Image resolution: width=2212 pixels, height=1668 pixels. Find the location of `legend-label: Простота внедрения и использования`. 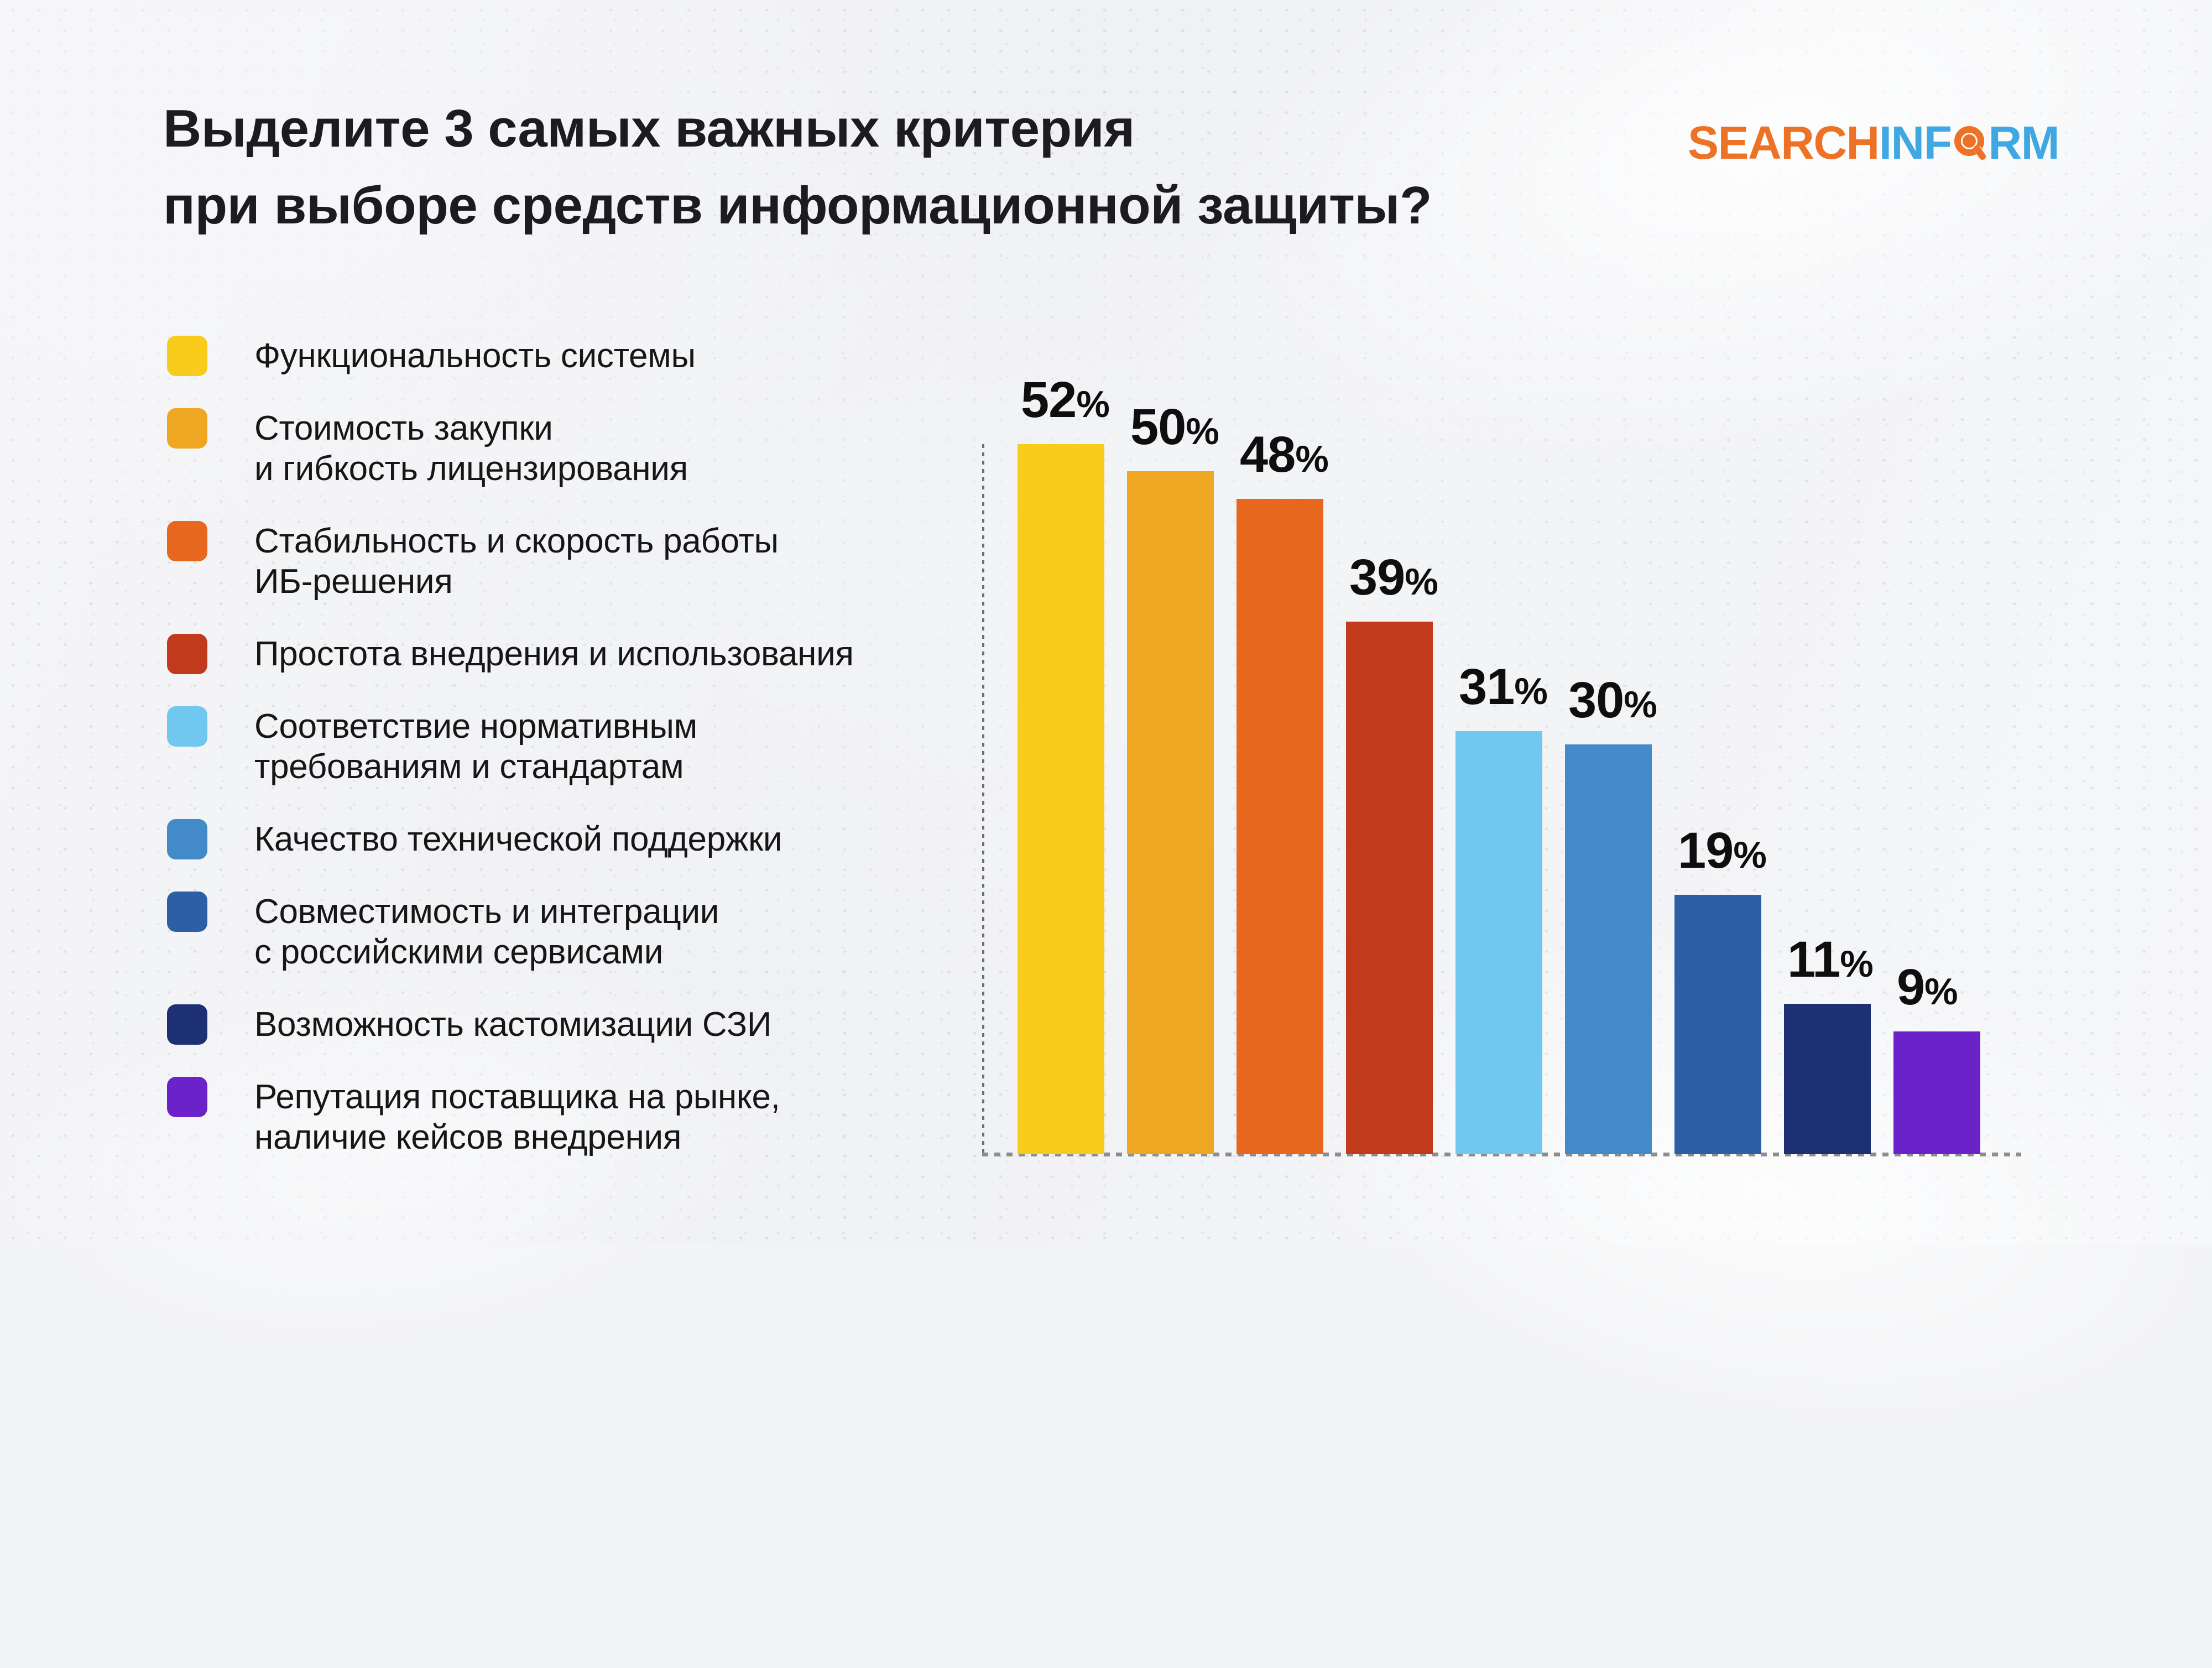

legend-label: Простота внедрения и использования is located at coordinates (554, 654).